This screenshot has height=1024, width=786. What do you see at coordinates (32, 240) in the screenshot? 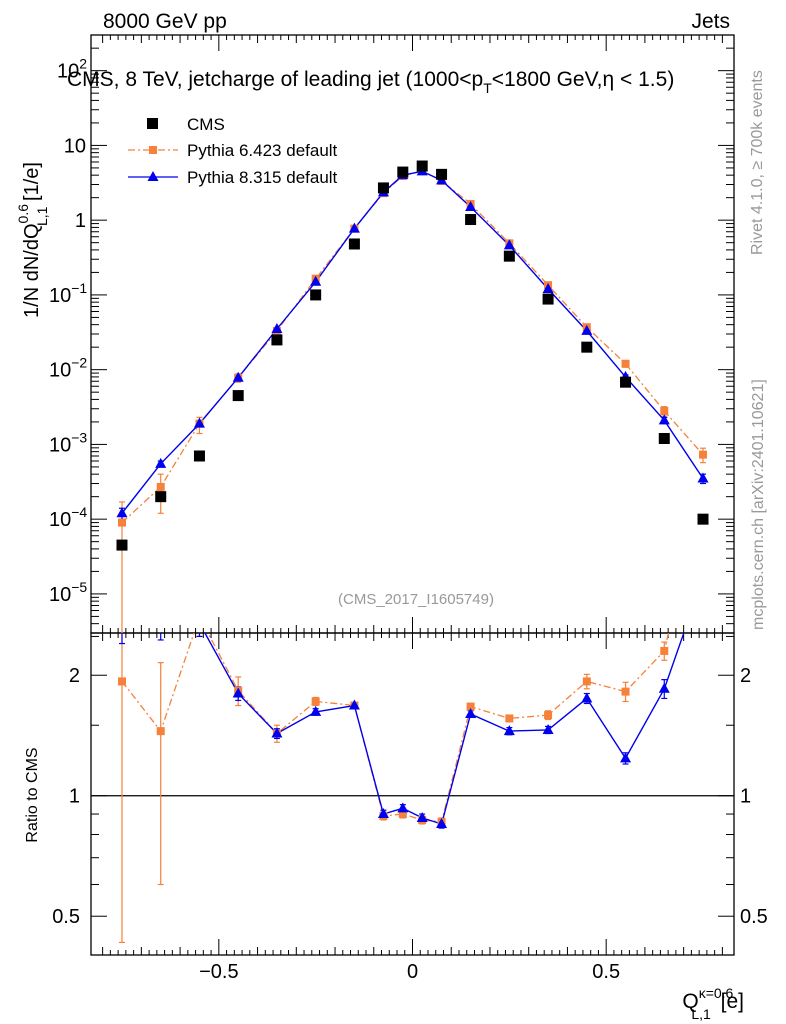
I see `main-y-axis-label: 1/N dN/dQ0.6 L,1 [1/e]` at bounding box center [32, 240].